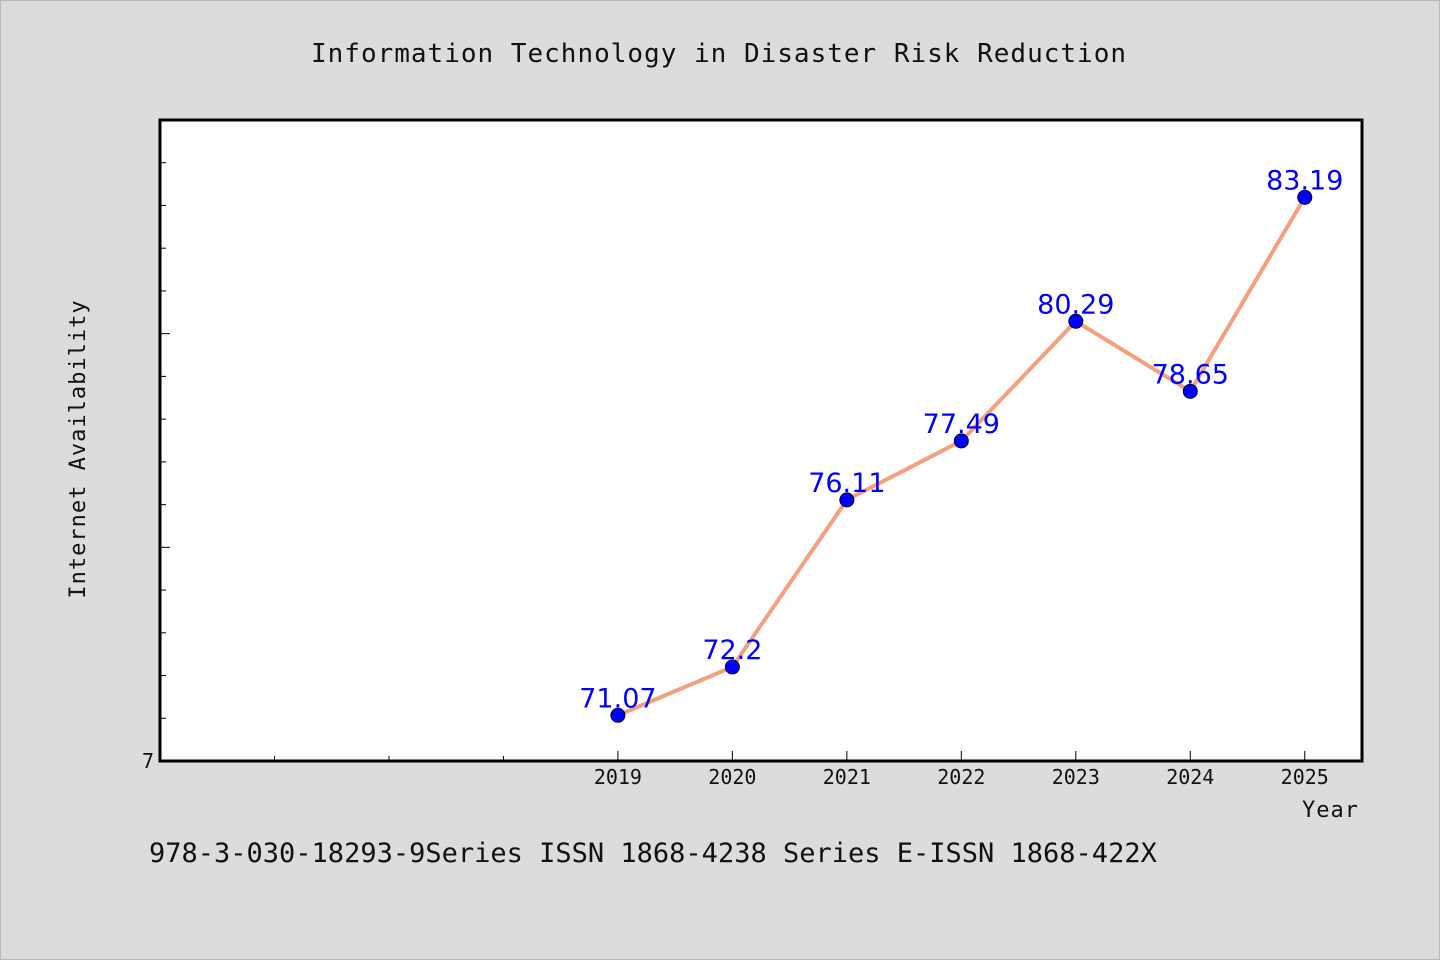 This screenshot has height=960, width=1440. I want to click on x-tick-label: 2024, so click(1190, 777).